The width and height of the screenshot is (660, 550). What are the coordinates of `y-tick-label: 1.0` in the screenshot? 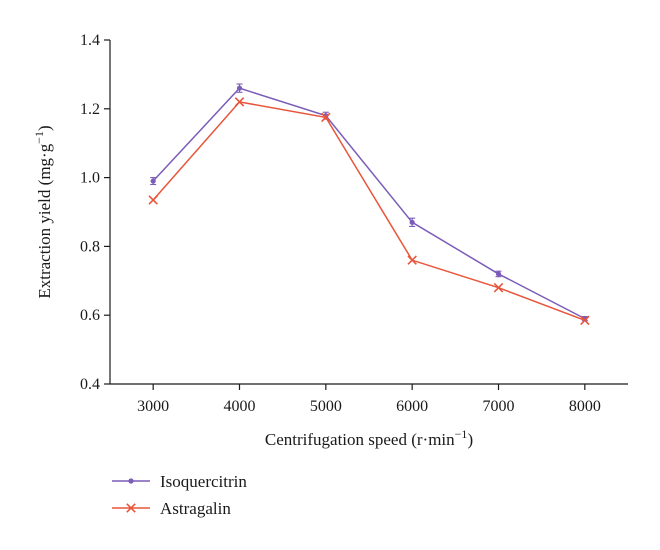 It's located at (90, 178).